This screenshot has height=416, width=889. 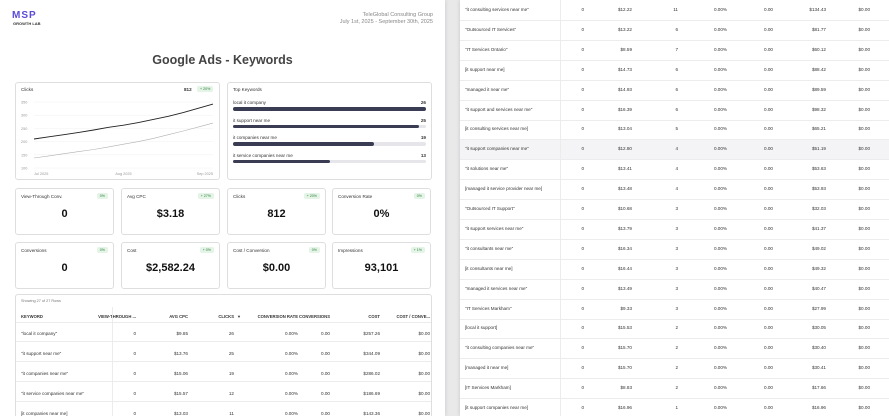 I want to click on table-cell: $13.49, so click(x=624, y=288).